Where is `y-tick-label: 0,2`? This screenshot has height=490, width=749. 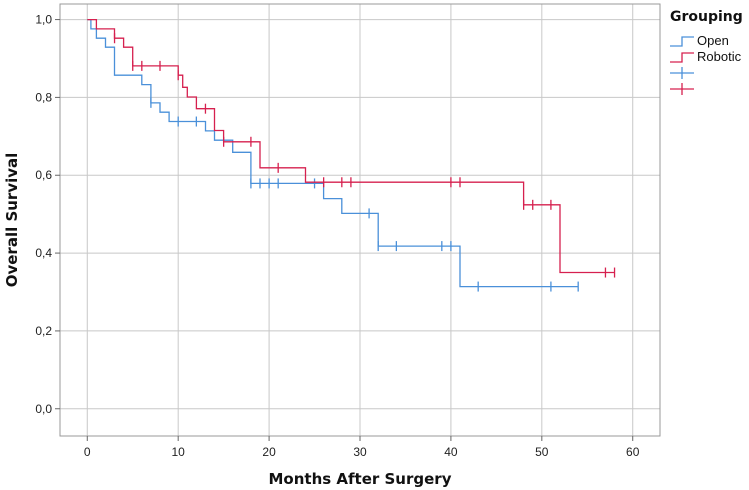
y-tick-label: 0,2 is located at coordinates (43, 331).